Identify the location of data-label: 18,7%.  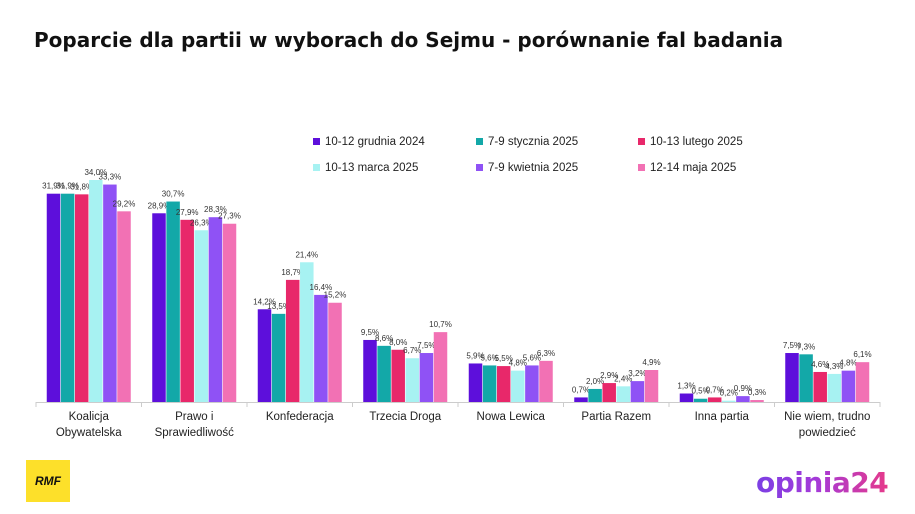
(292, 272).